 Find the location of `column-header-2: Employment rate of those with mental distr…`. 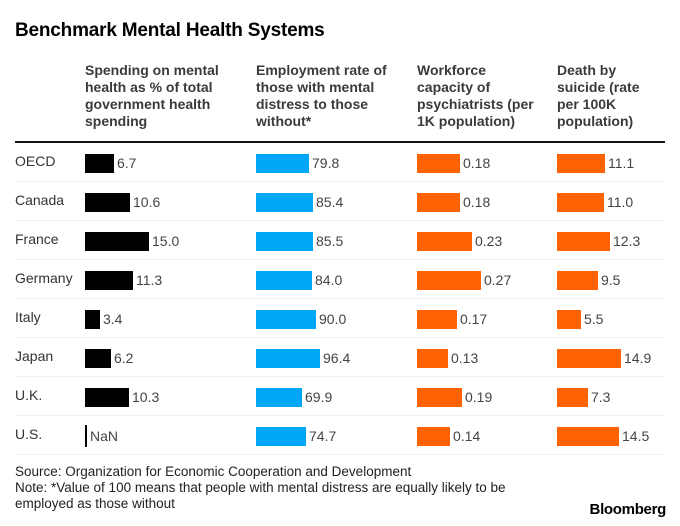

column-header-2: Employment rate of those with mental distr… is located at coordinates (321, 96).